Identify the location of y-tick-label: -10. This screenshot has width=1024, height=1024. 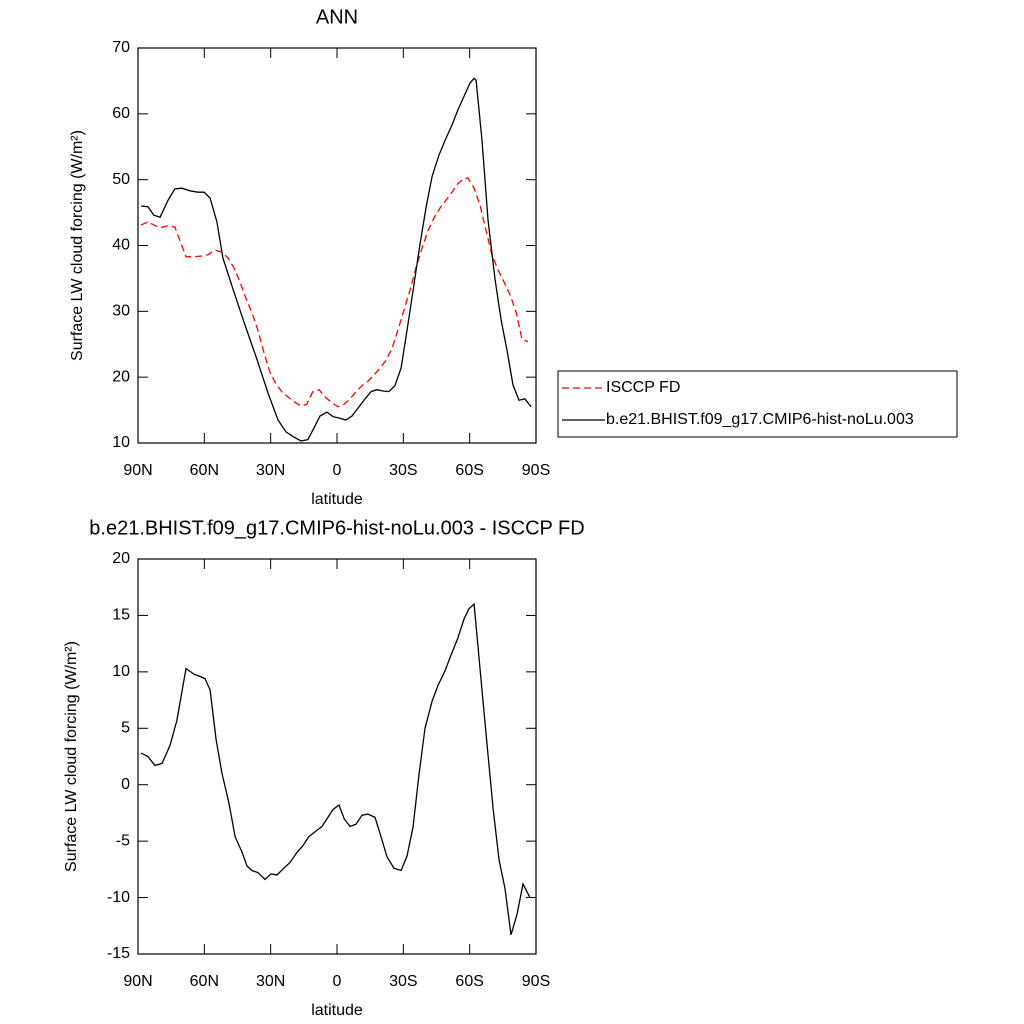
(118, 897).